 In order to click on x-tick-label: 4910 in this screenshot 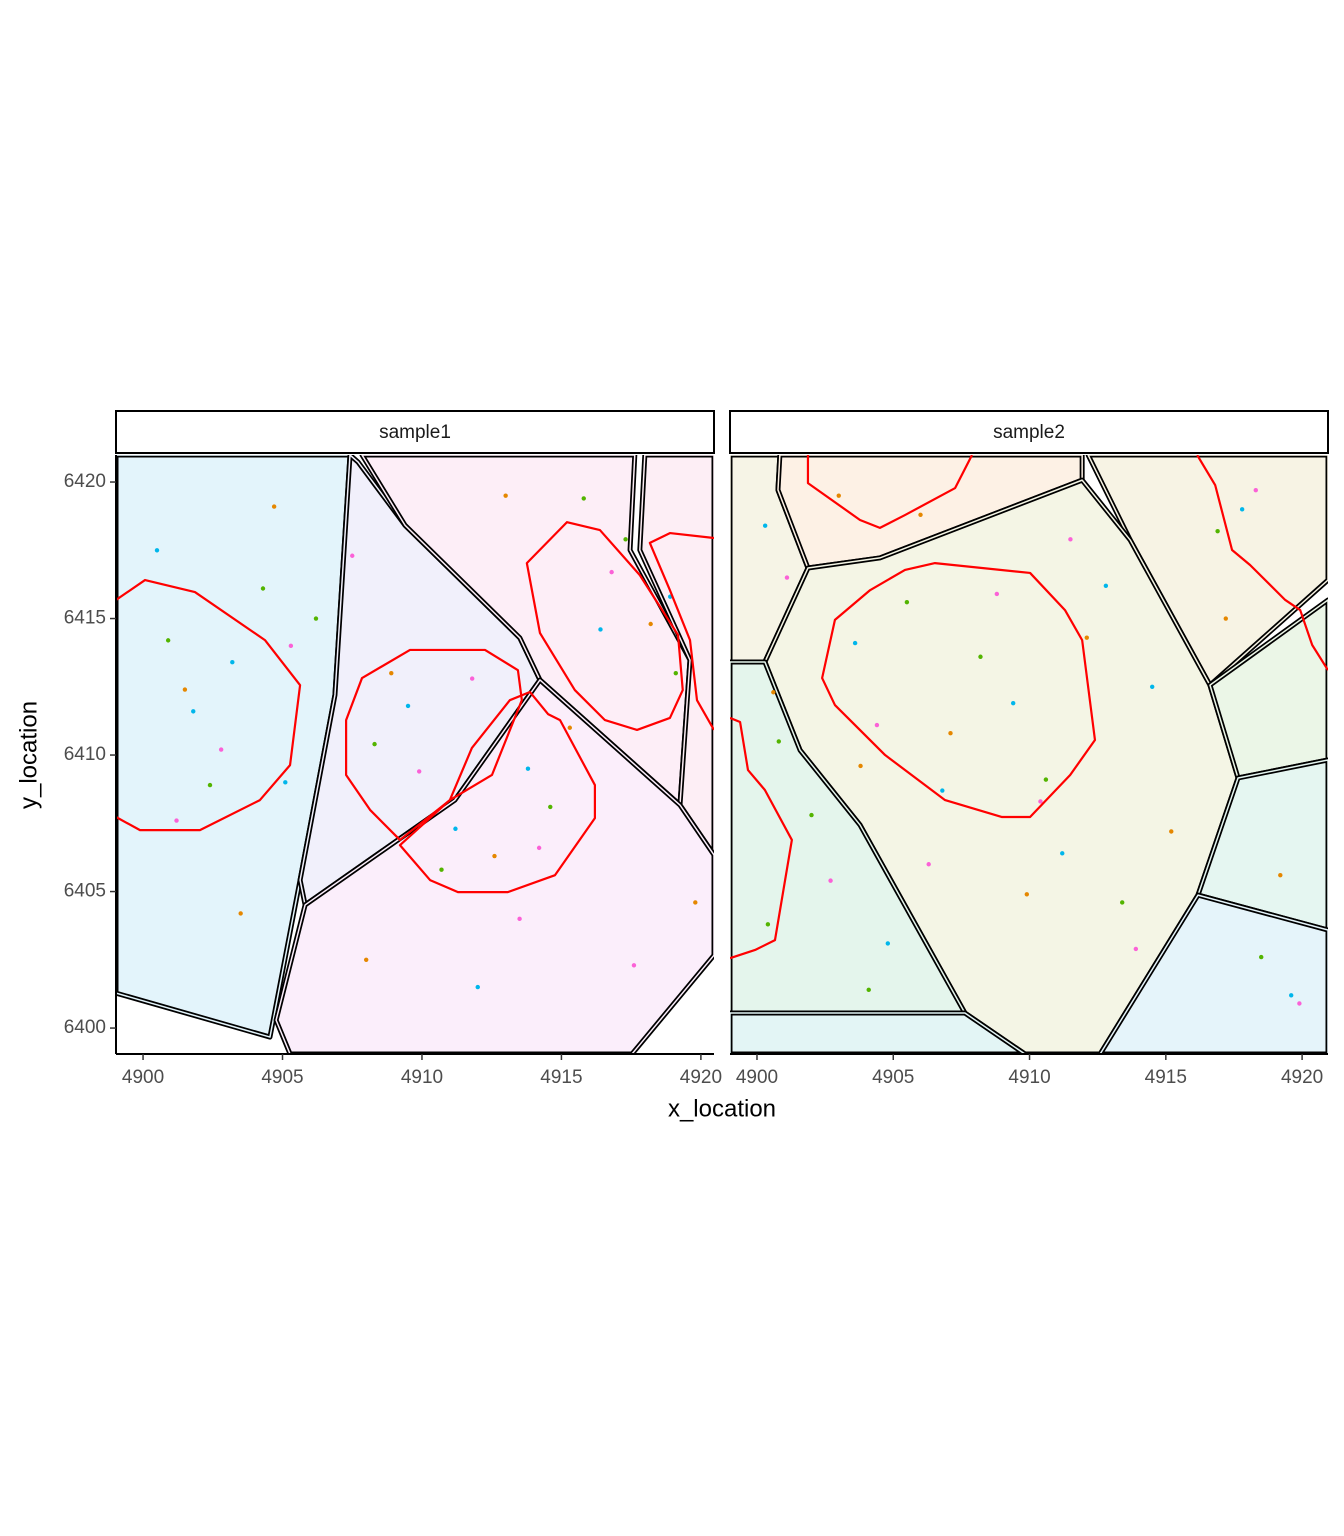, I will do `click(422, 1077)`.